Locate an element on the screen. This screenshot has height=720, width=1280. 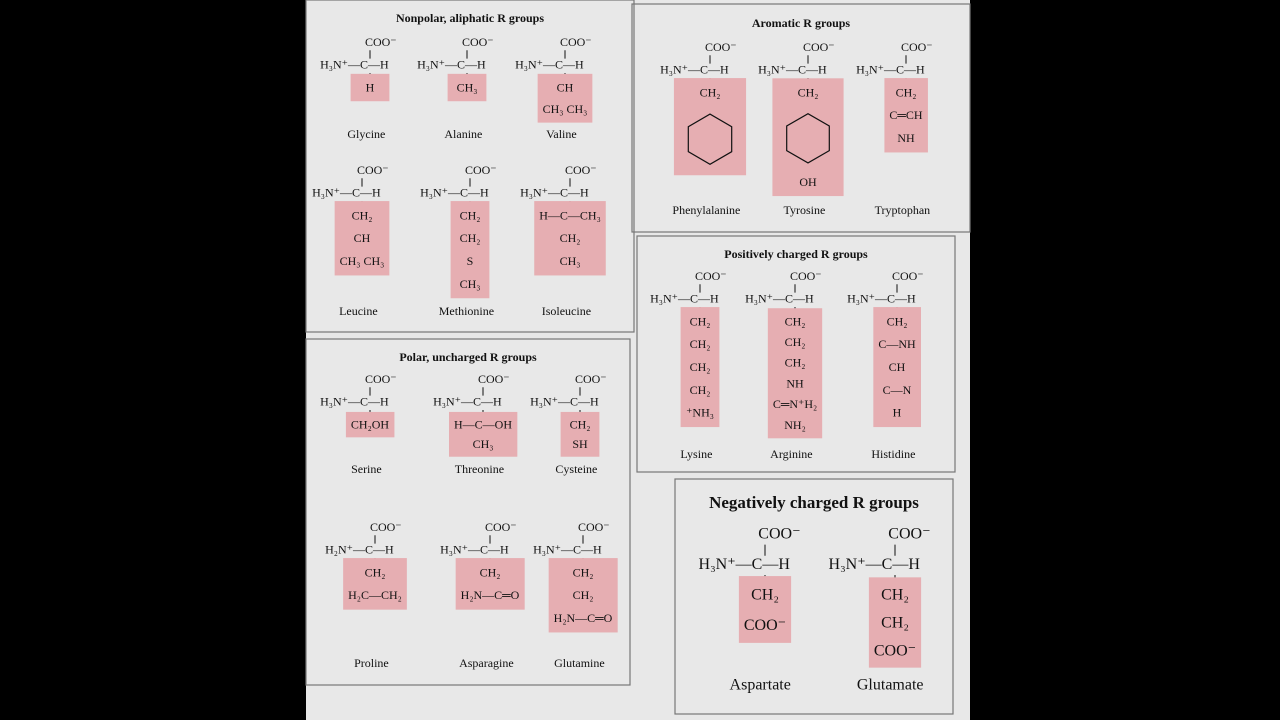
amino-acid-name: Histidine is located at coordinates (893, 454).